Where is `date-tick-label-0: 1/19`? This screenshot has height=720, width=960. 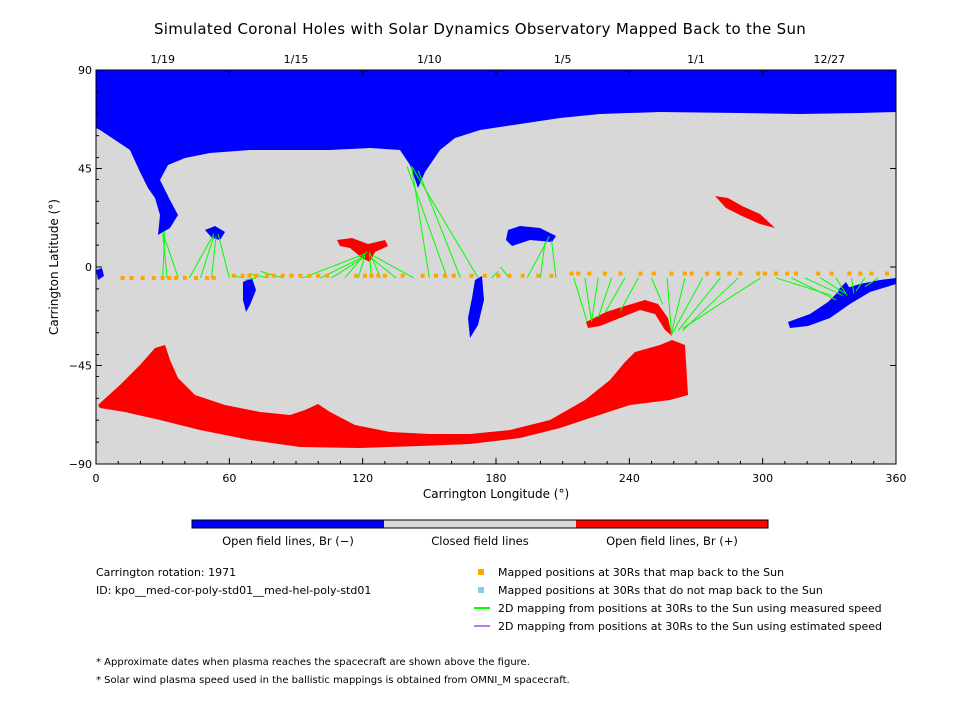
date-tick-label-0: 1/19 is located at coordinates (162, 59).